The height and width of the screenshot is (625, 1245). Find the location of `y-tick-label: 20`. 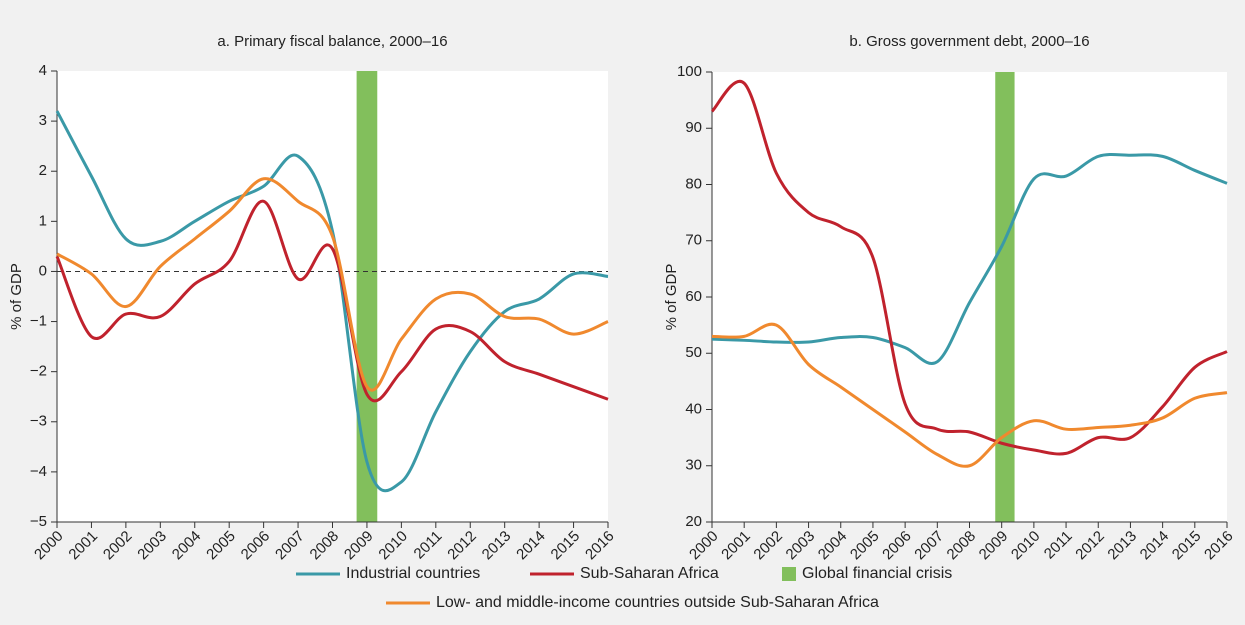

y-tick-label: 20 is located at coordinates (693, 521).